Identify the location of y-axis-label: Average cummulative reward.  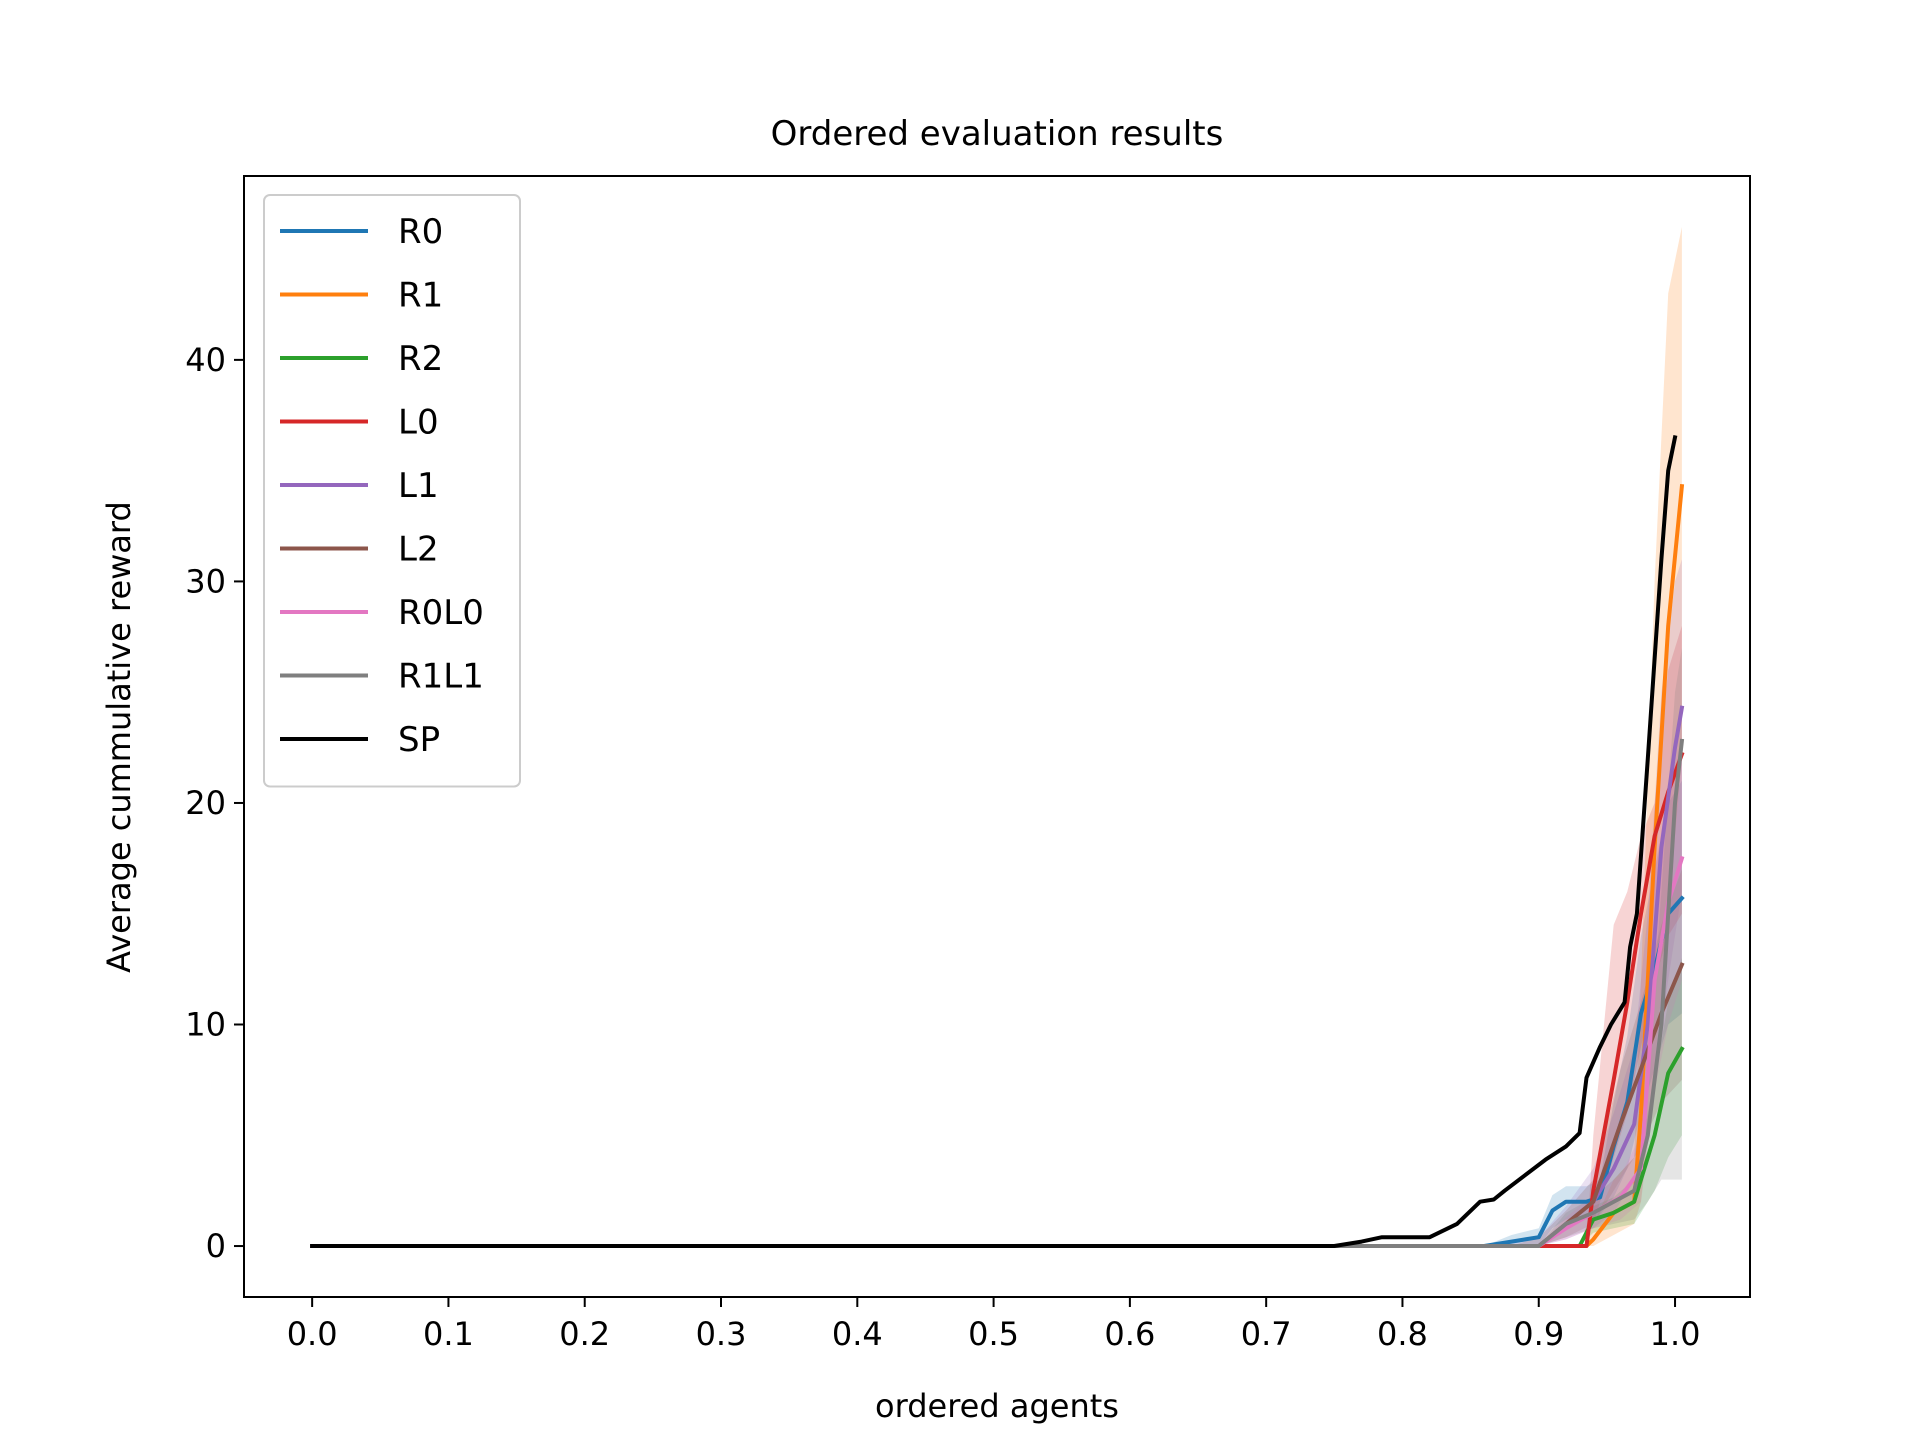
(119, 737).